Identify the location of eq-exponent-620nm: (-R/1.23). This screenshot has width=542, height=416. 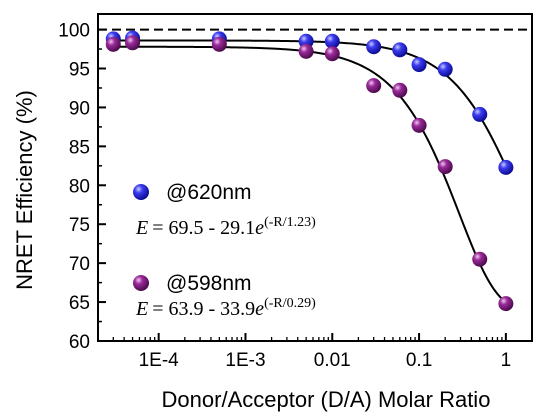
(290, 222).